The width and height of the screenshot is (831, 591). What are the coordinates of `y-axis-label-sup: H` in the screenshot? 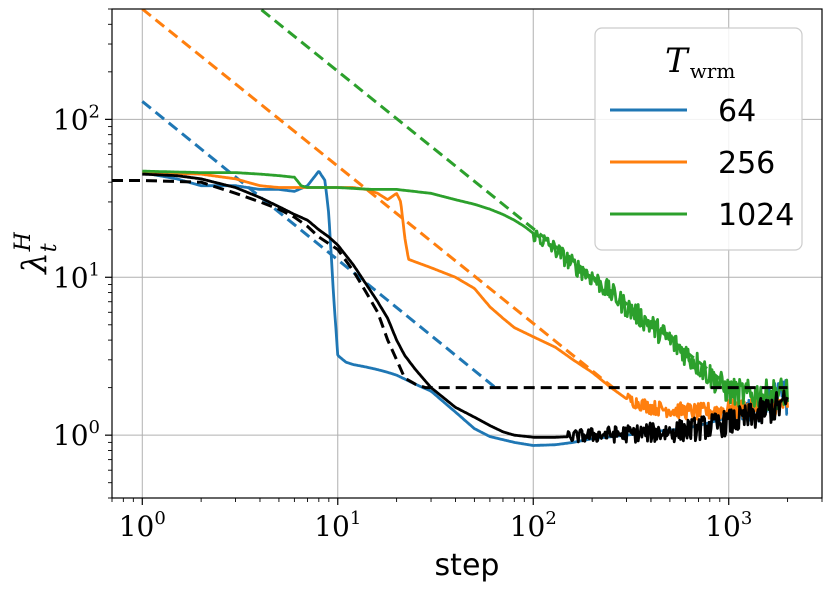 It's located at (23, 241).